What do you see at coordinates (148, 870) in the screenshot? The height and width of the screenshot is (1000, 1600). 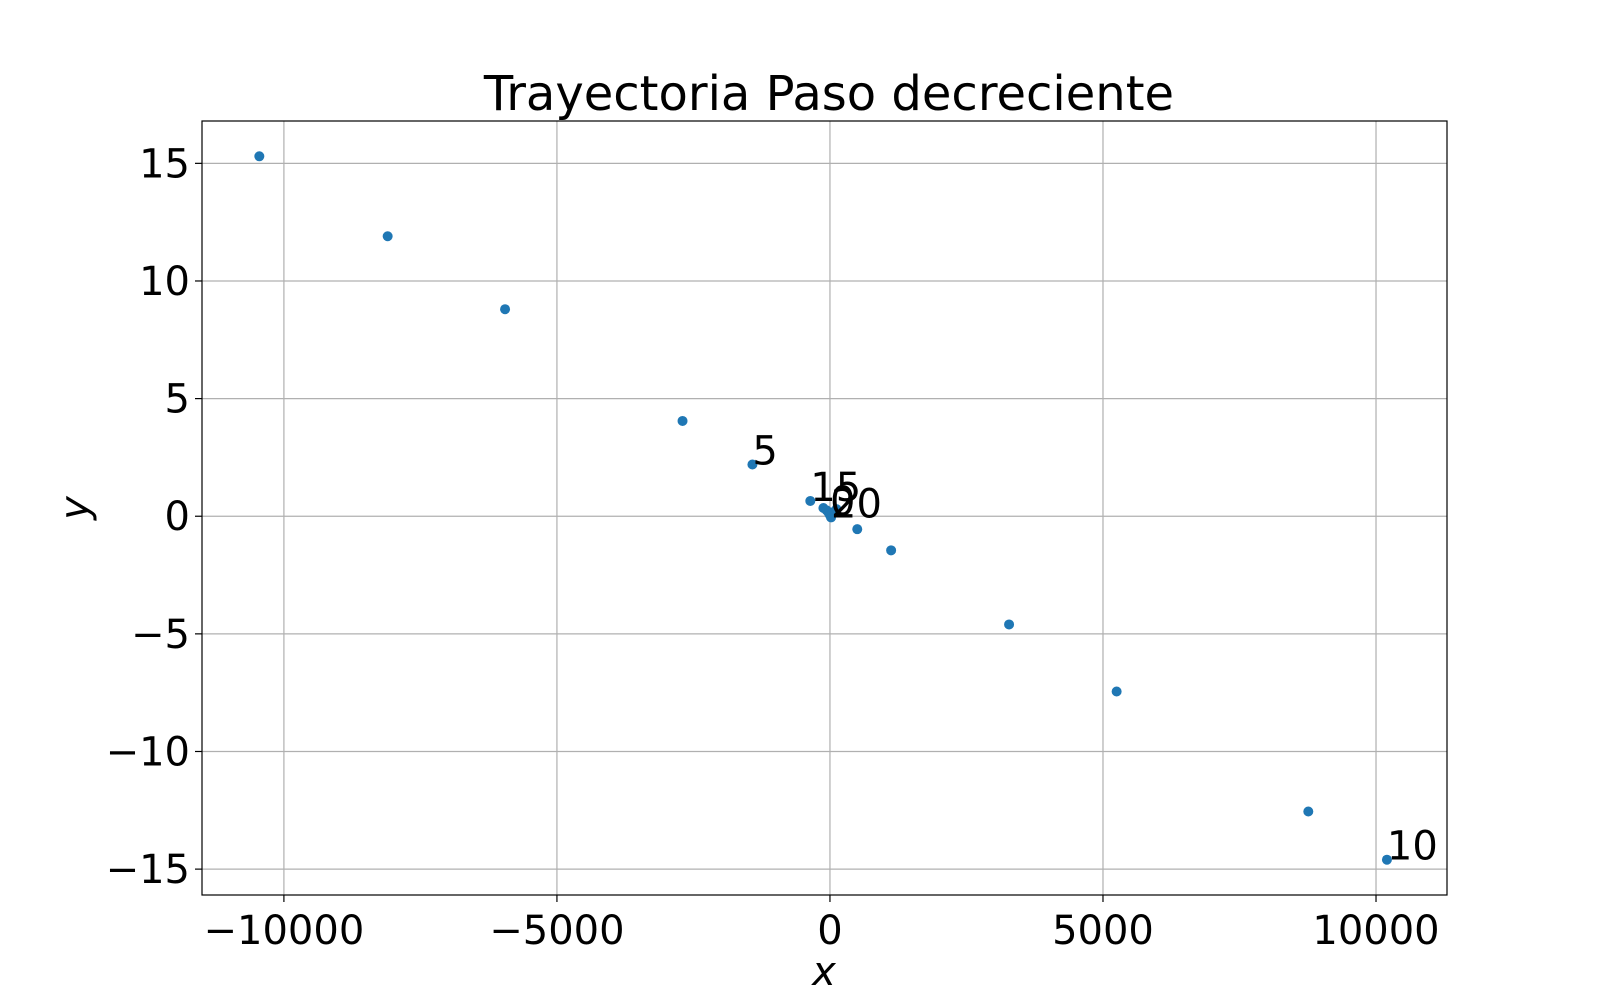 I see `y-tick-label: −15` at bounding box center [148, 870].